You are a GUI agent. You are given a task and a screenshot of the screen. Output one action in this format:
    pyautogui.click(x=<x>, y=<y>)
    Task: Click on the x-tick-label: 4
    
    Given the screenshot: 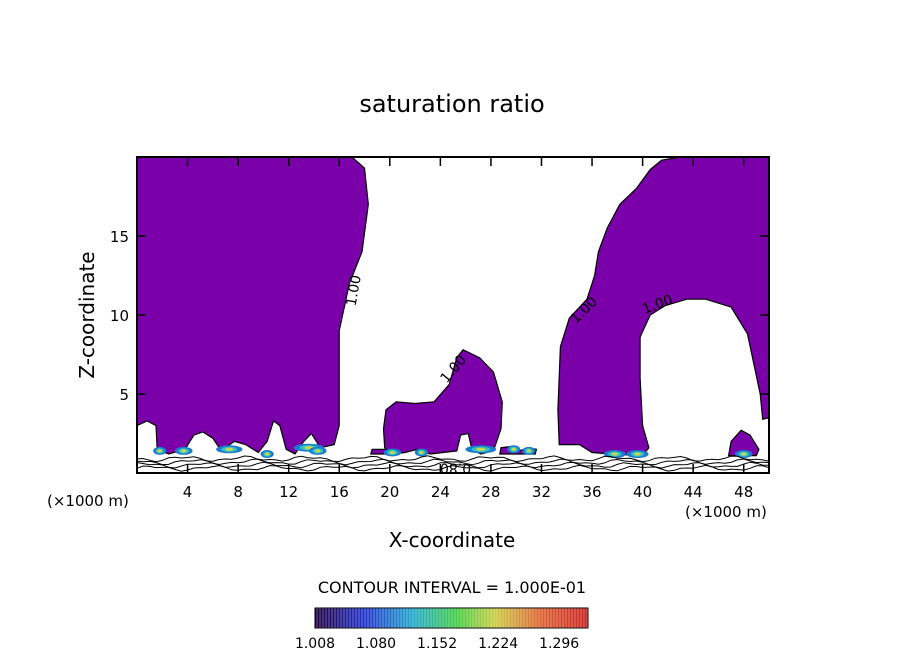 What is the action you would take?
    pyautogui.click(x=188, y=492)
    